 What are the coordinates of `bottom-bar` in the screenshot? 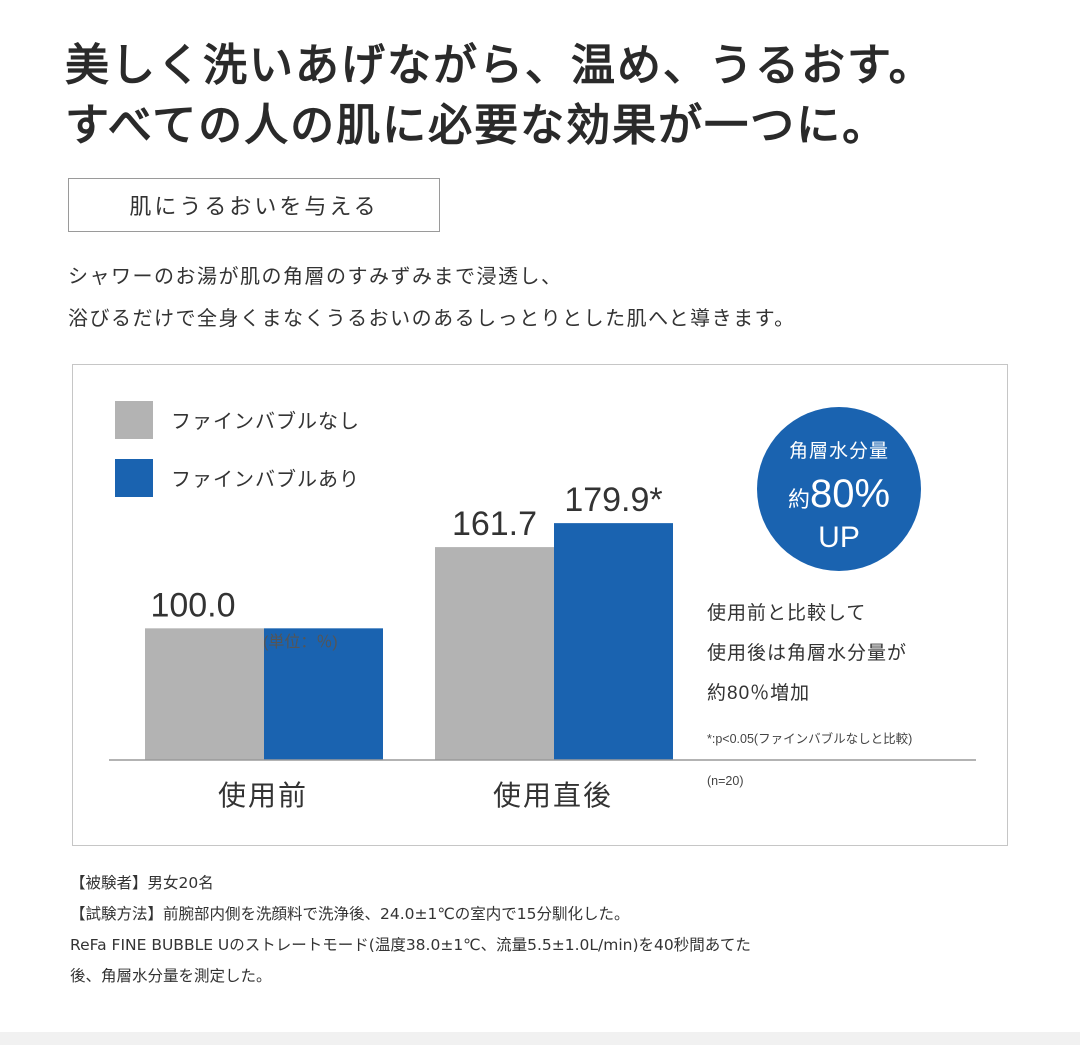 It's located at (540, 1038).